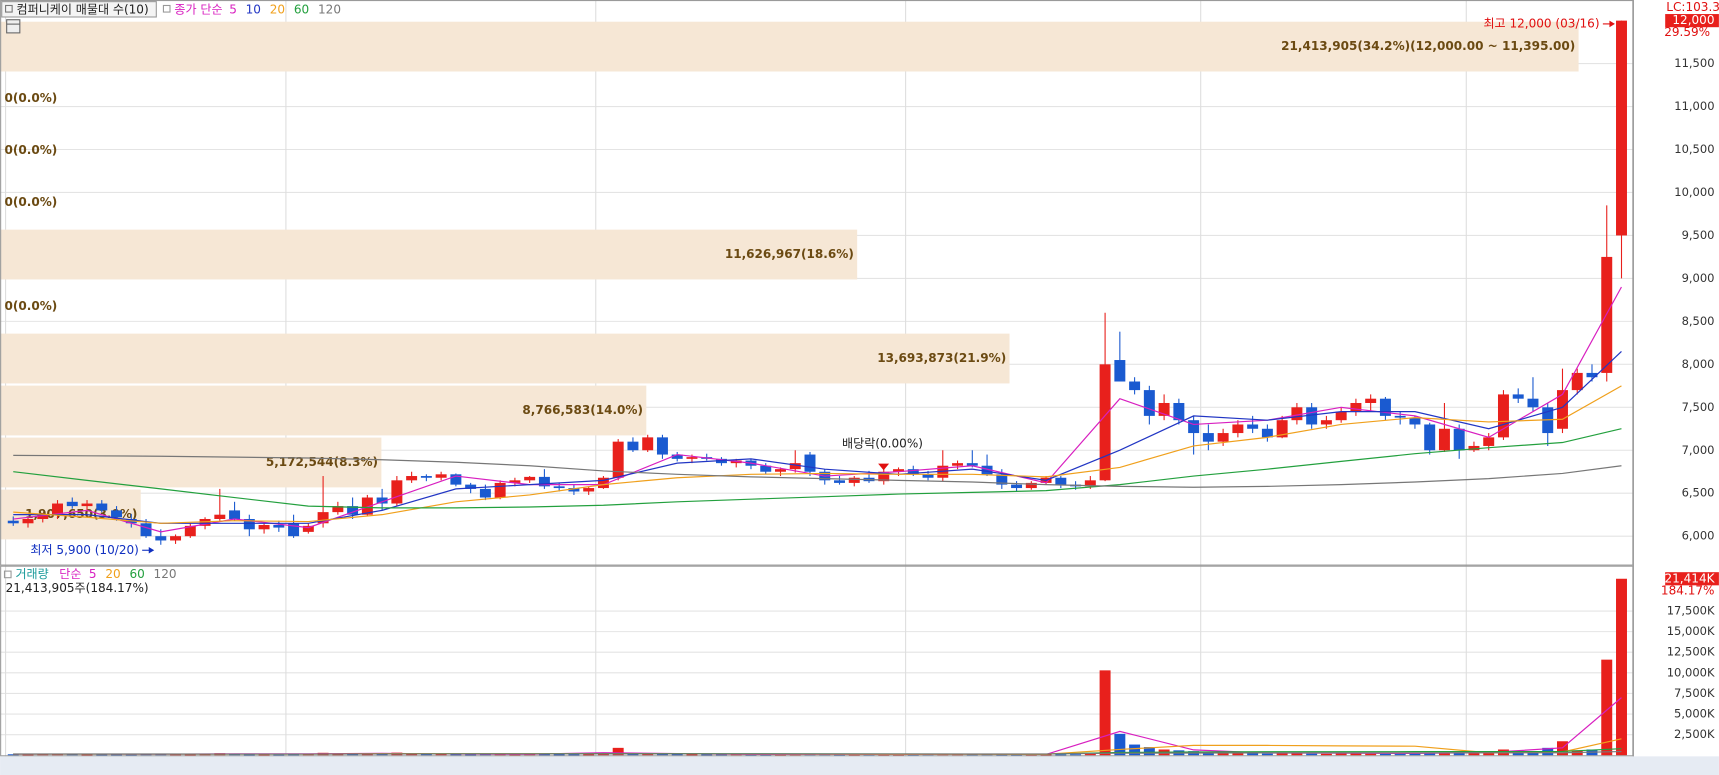  What do you see at coordinates (1698, 278) in the screenshot?
I see `y-tick-label: 9,000` at bounding box center [1698, 278].